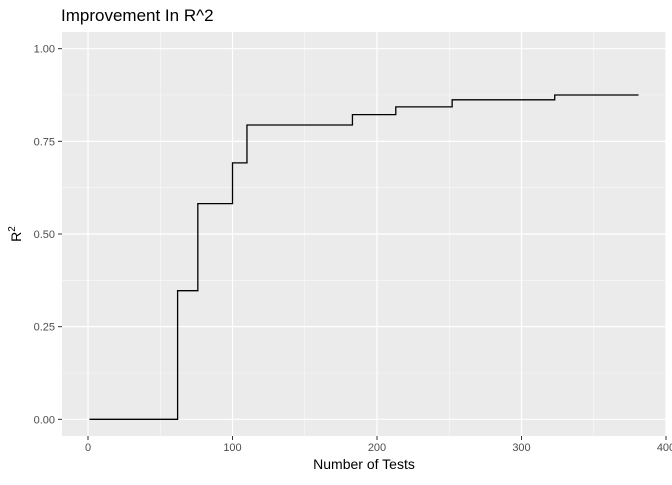 Image resolution: width=672 pixels, height=485 pixels. I want to click on y-tick-label: 0.75, so click(44, 142).